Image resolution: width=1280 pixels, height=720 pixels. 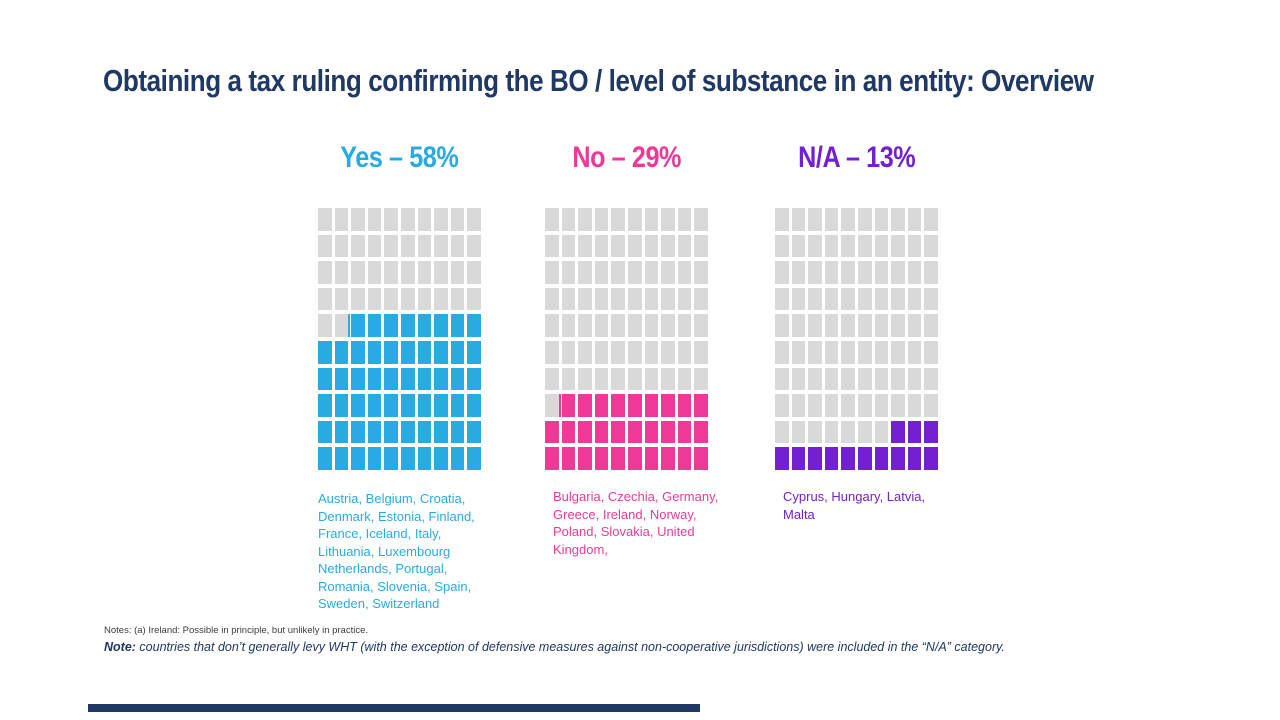 I want to click on column-na: N/A – 13% Cyprus, Hungary, Latvia, Malta, so click(x=856, y=390).